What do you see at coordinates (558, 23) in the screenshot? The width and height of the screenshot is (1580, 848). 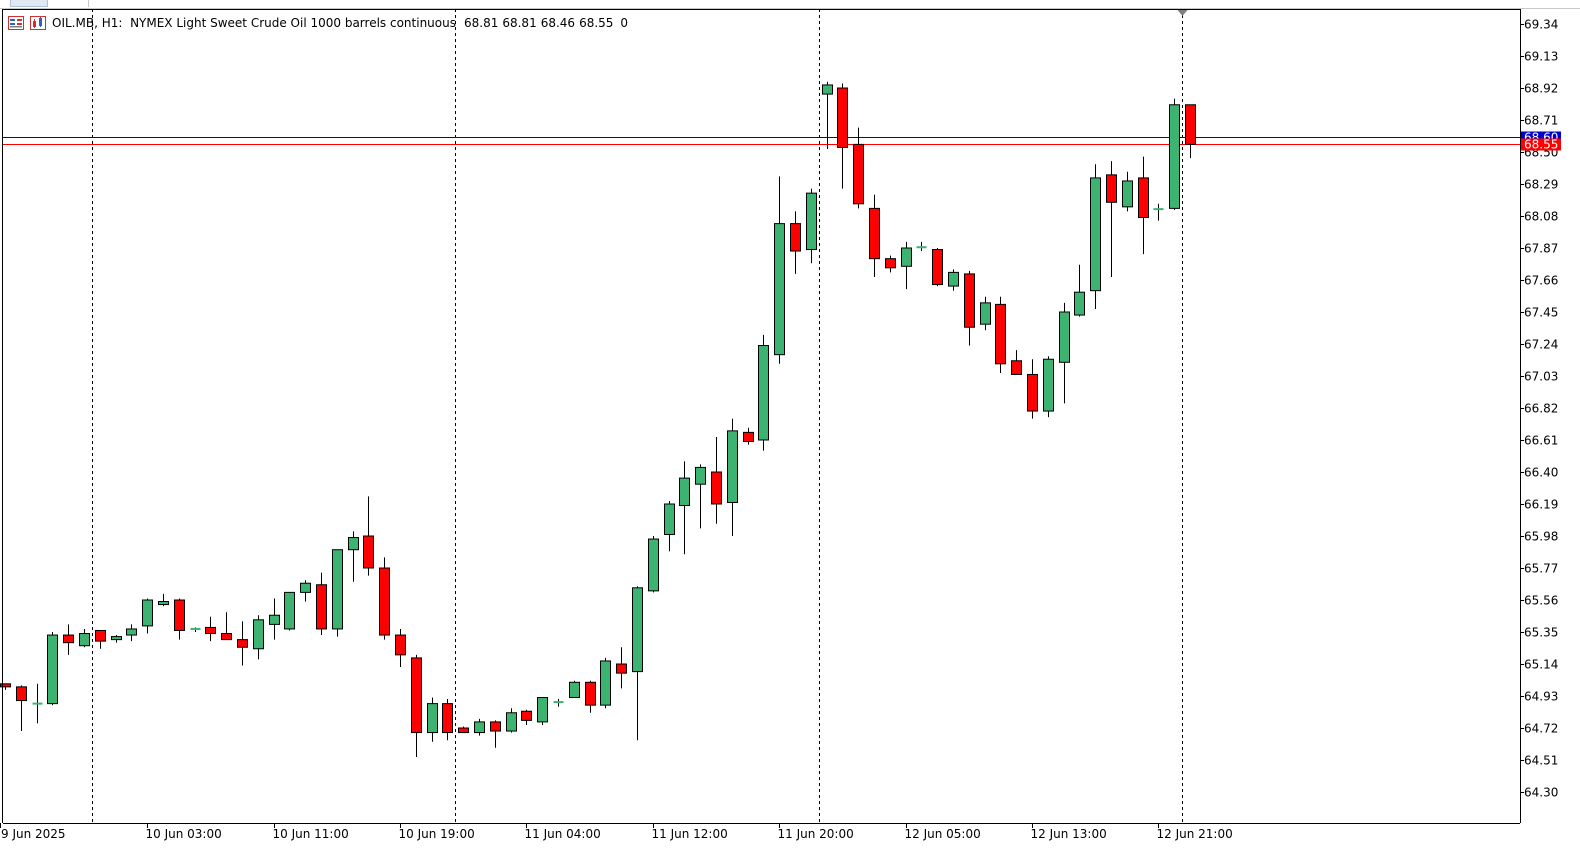 I see `low-value: 68.46` at bounding box center [558, 23].